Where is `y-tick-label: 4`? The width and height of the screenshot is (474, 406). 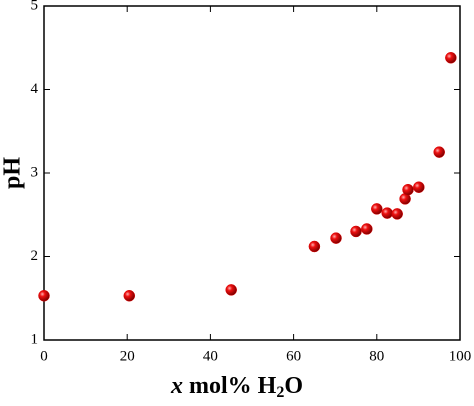 y-tick-label: 4 is located at coordinates (35, 89).